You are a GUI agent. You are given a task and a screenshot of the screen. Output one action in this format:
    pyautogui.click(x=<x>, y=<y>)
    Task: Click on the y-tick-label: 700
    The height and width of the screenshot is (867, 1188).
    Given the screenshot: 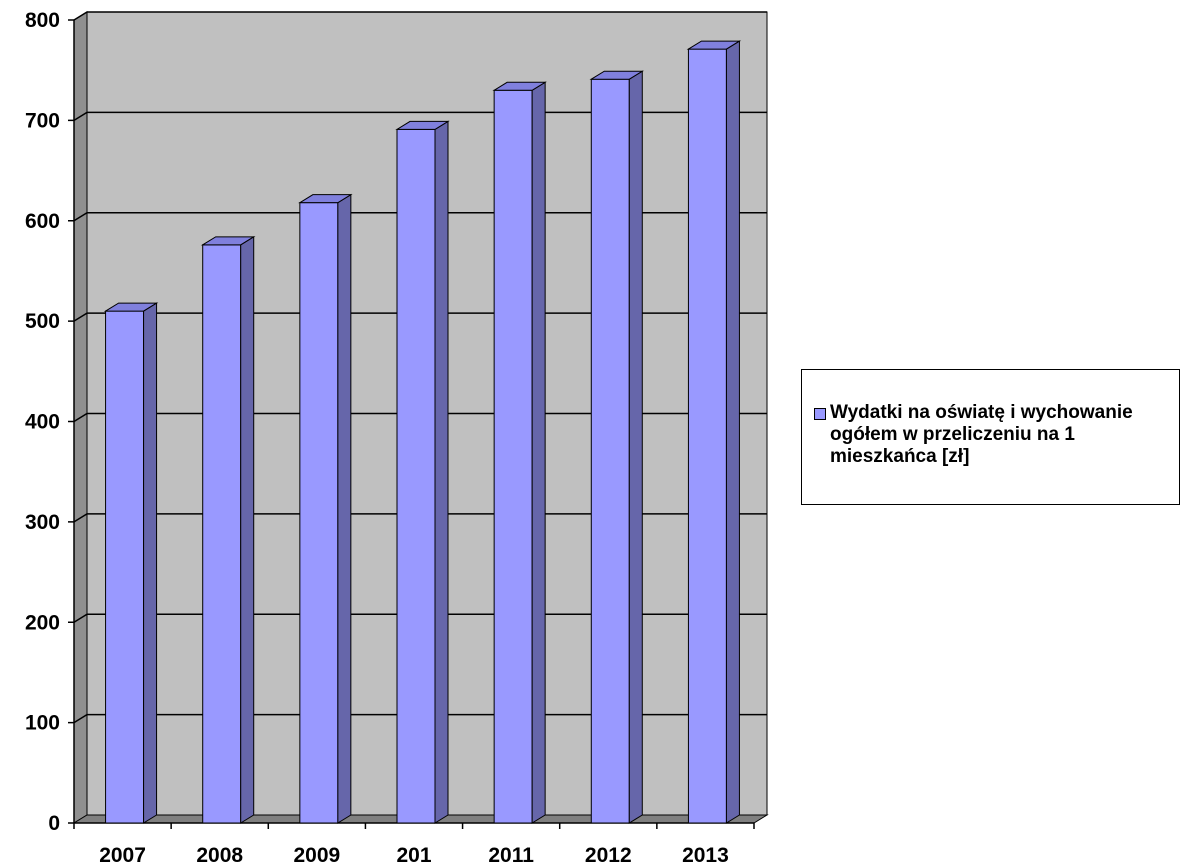 What is the action you would take?
    pyautogui.click(x=42, y=120)
    